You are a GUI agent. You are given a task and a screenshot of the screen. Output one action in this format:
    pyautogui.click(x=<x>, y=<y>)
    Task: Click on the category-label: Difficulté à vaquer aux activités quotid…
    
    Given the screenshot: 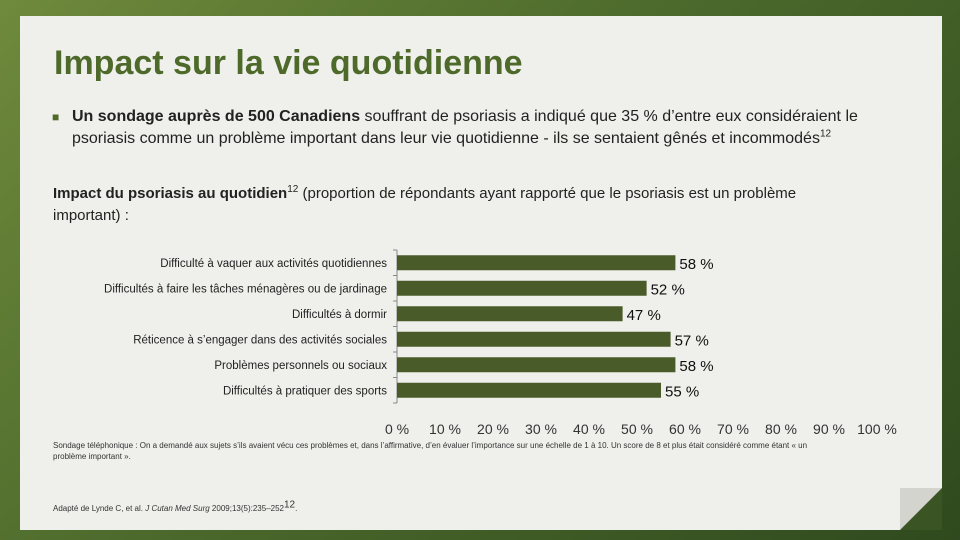 What is the action you would take?
    pyautogui.click(x=273, y=264)
    